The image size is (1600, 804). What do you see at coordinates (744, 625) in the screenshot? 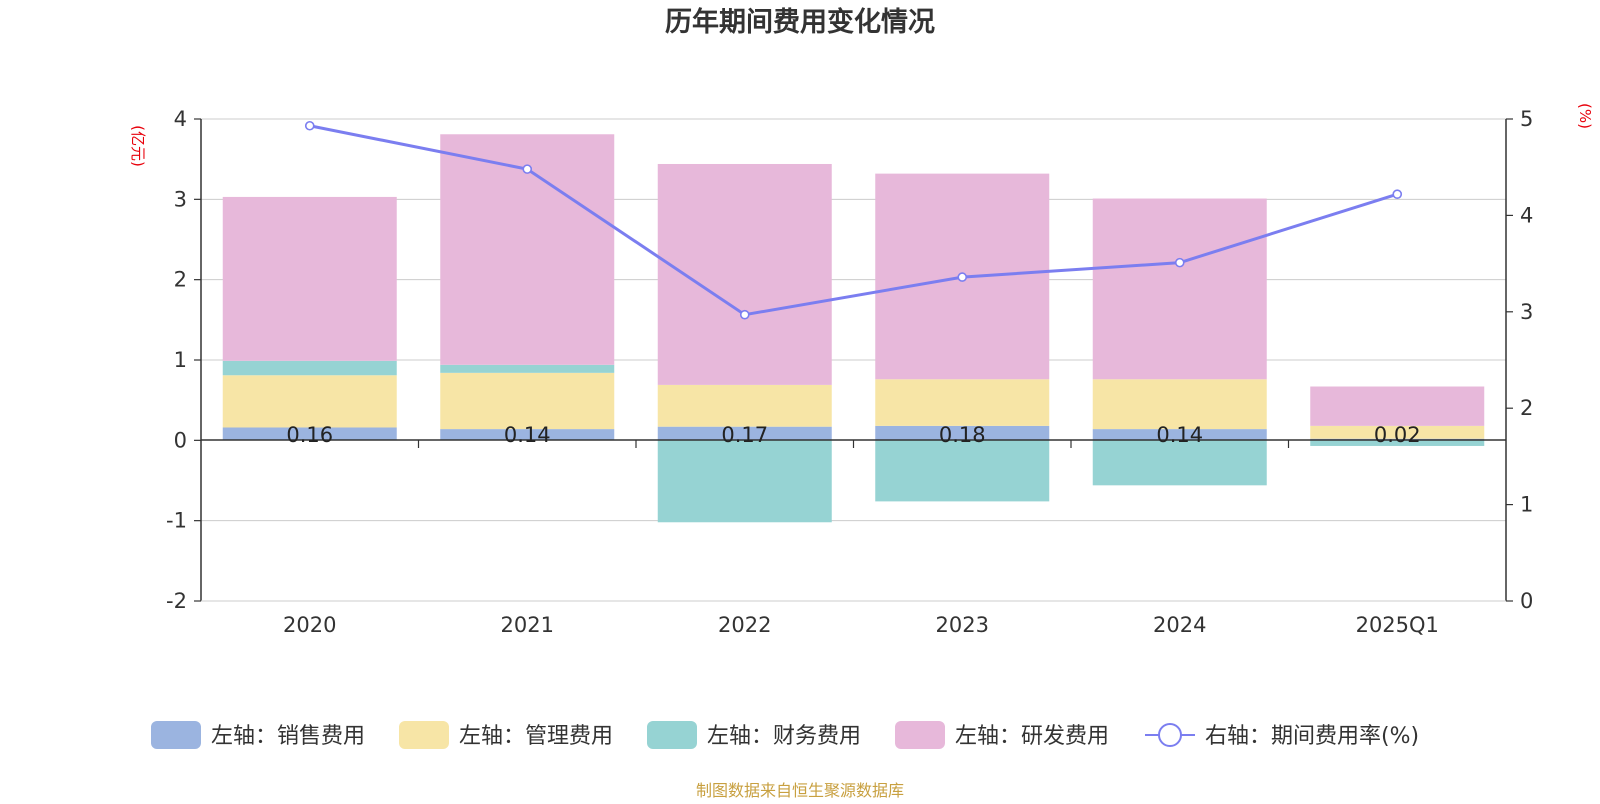
I see `x-tick-label: 2022` at bounding box center [744, 625].